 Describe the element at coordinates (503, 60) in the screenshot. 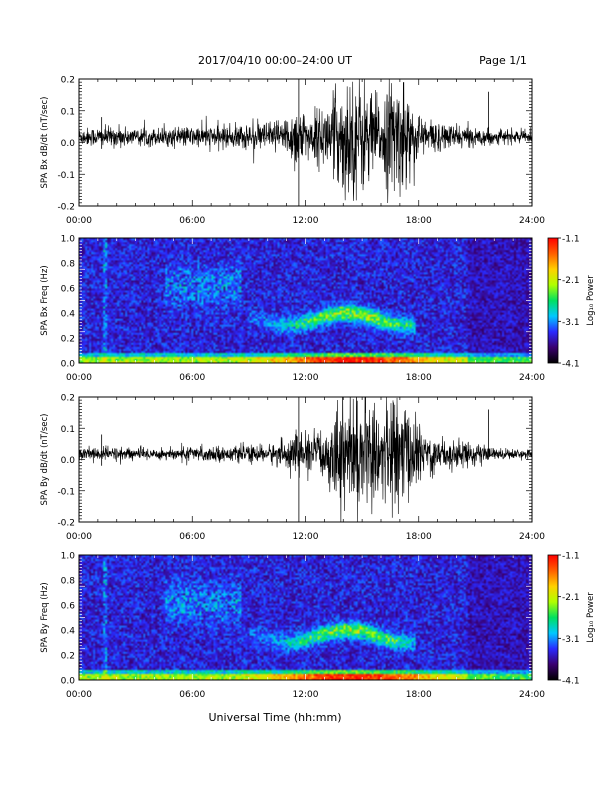

I see `page-indicator: Page 1/1` at that location.